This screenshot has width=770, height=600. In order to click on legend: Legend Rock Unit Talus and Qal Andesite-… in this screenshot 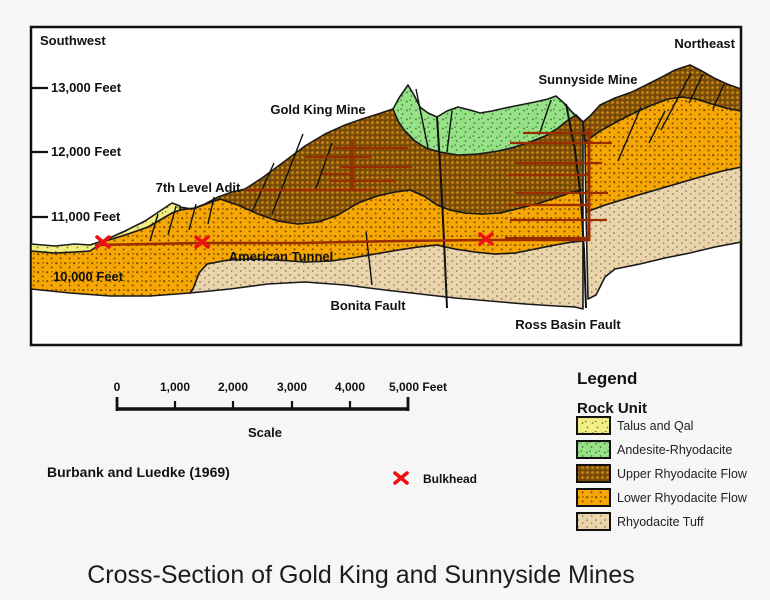, I will do `click(662, 450)`.